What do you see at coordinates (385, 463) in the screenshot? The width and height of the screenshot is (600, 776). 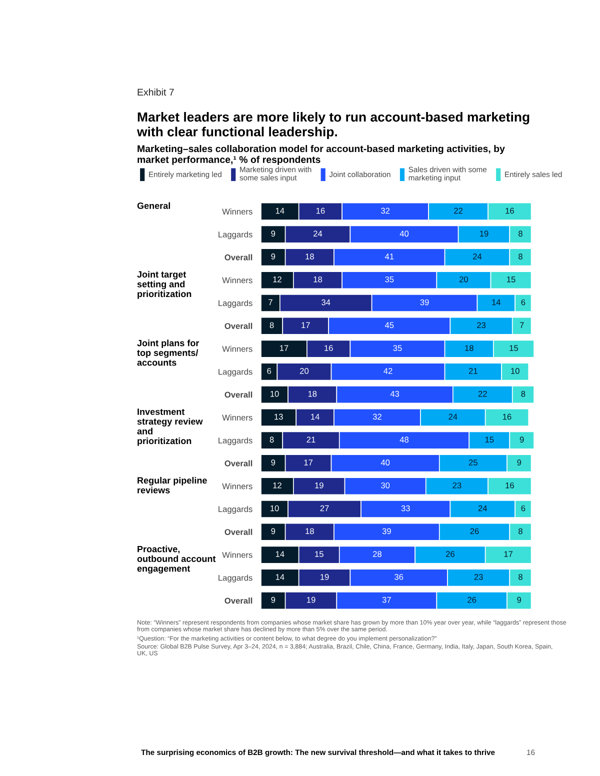 I see `data-label: 40` at bounding box center [385, 463].